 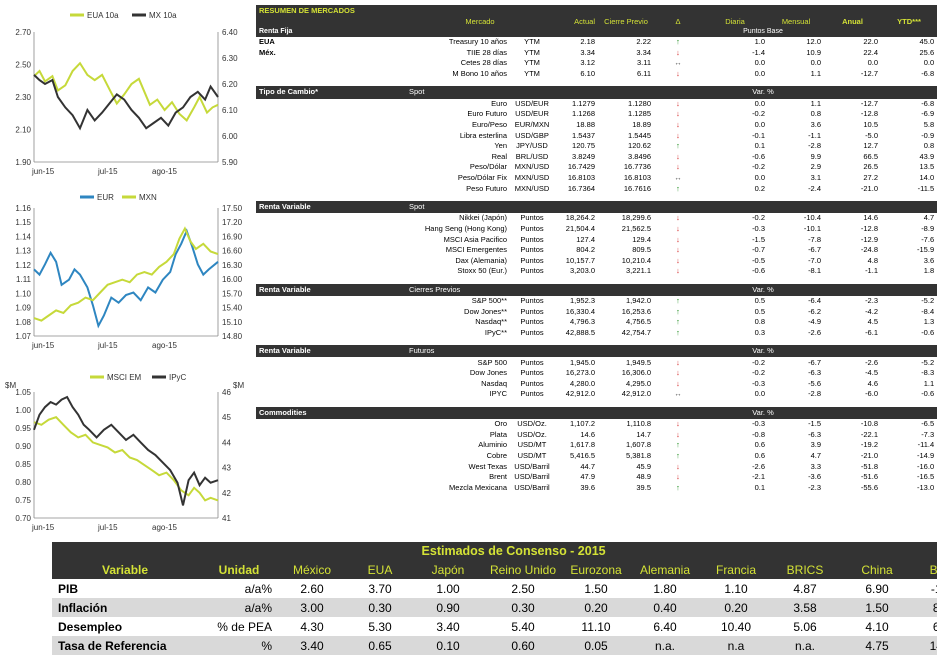 I want to click on row-monthly: -6.4, so click(x=814, y=301).